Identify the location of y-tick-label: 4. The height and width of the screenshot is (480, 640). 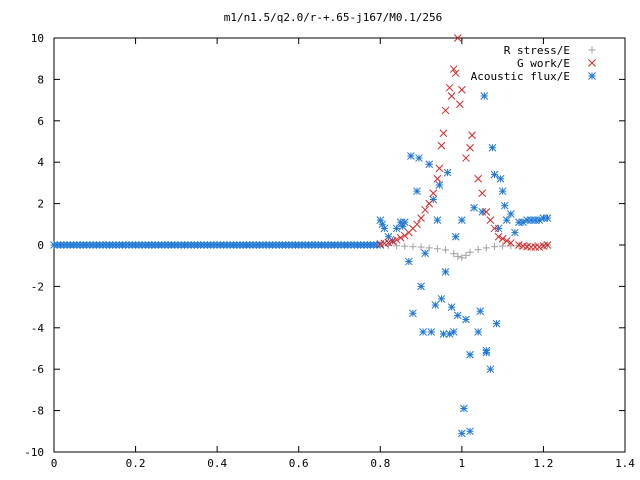
(40, 162).